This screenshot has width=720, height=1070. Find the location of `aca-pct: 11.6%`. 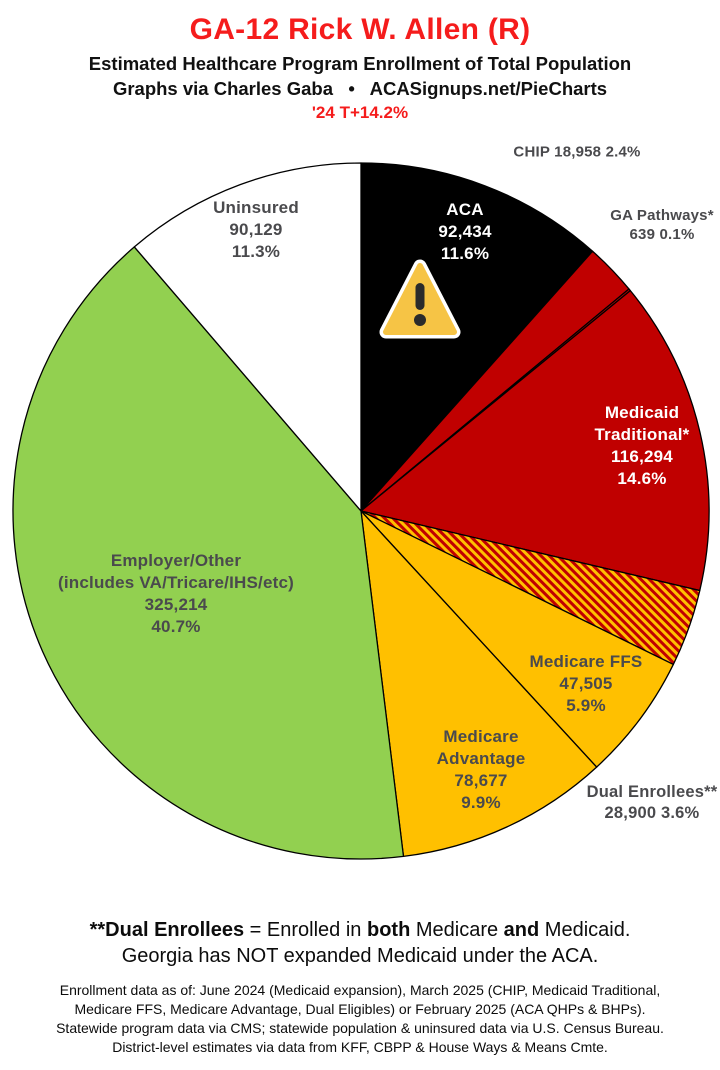

aca-pct: 11.6% is located at coordinates (465, 253).